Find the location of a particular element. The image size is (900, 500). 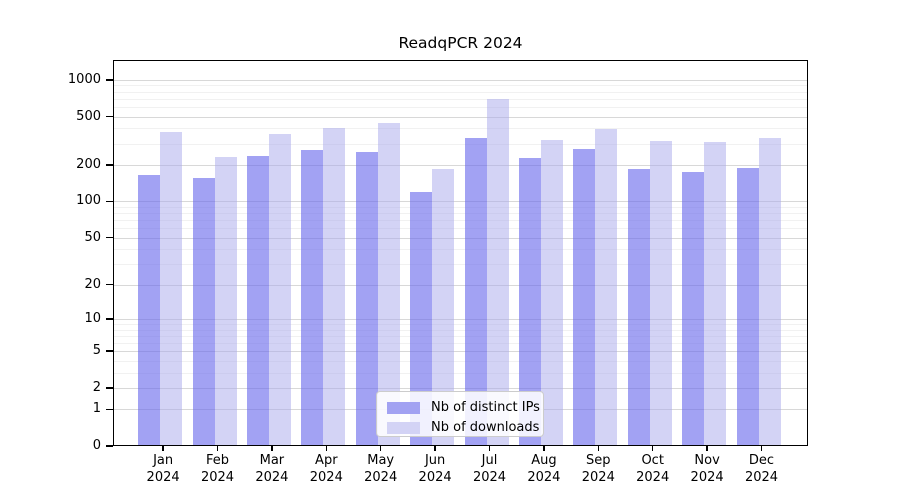

month-label: Jul is located at coordinates (489, 460).